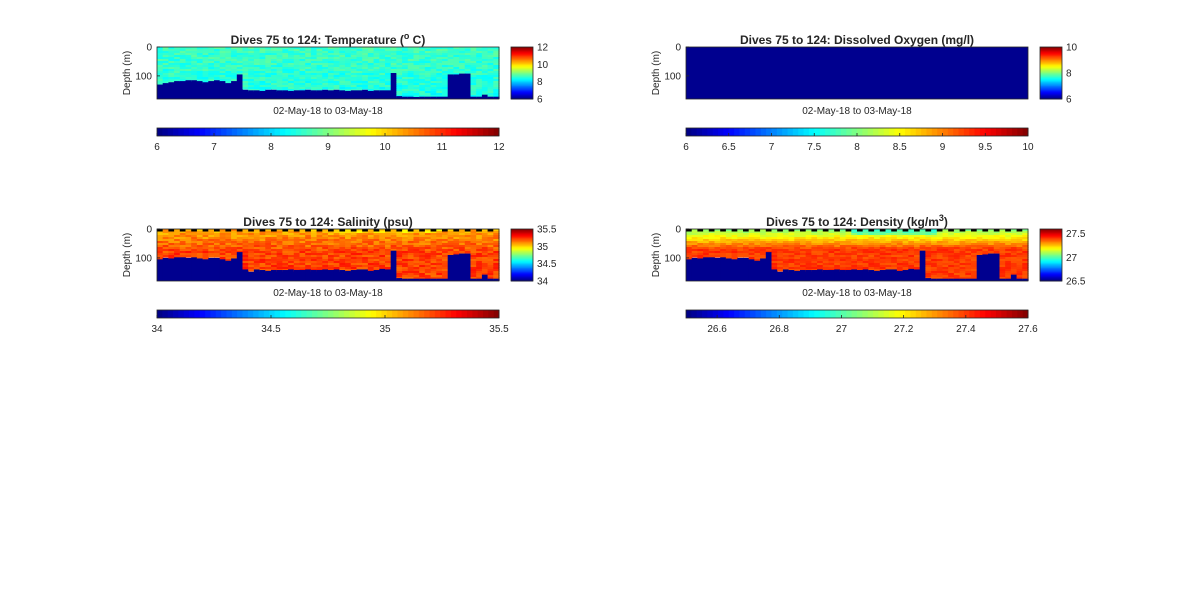  Describe the element at coordinates (780, 329) in the screenshot. I see `hcolorbar-tick-label: 26.8` at that location.